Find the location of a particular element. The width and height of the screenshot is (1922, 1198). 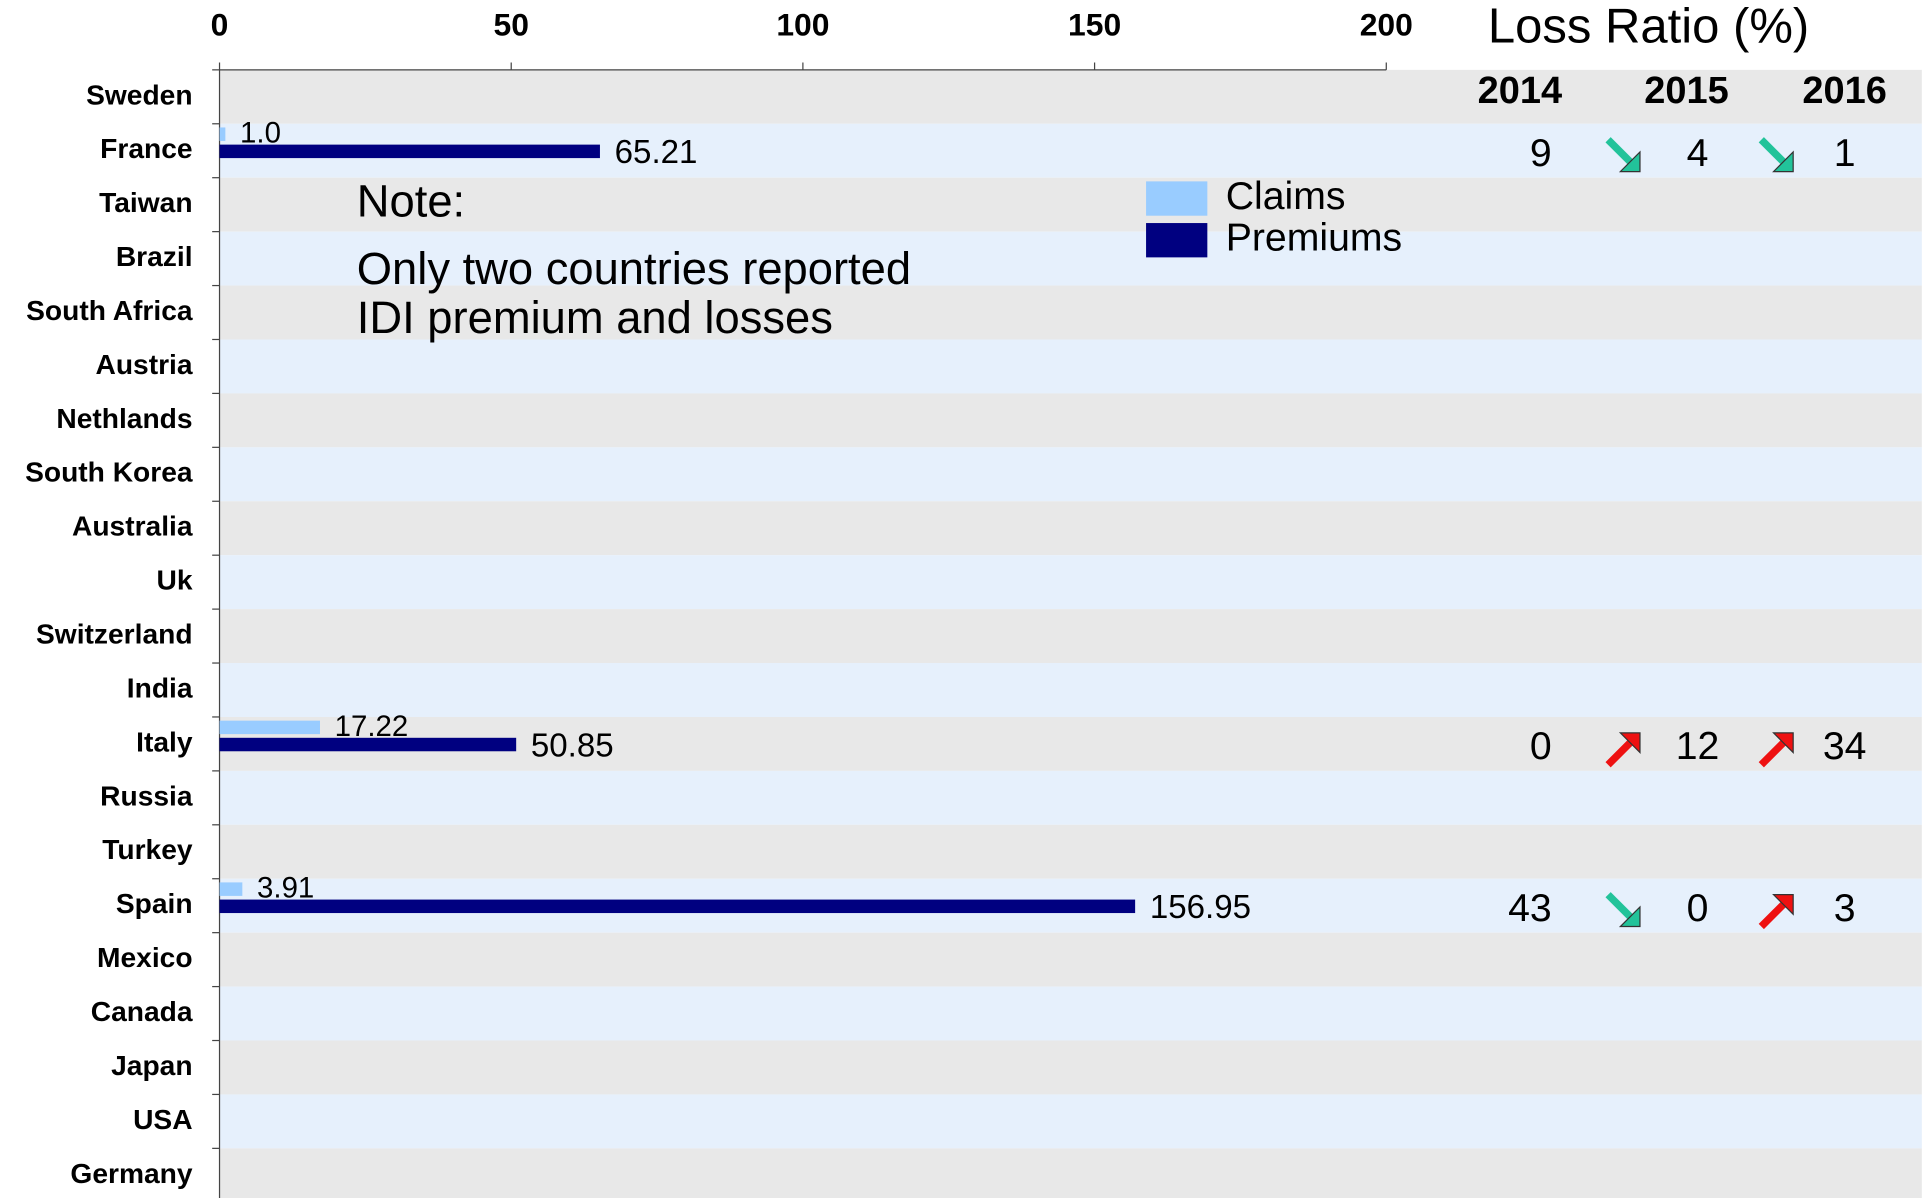

y-tick-label: Brazil is located at coordinates (154, 256).